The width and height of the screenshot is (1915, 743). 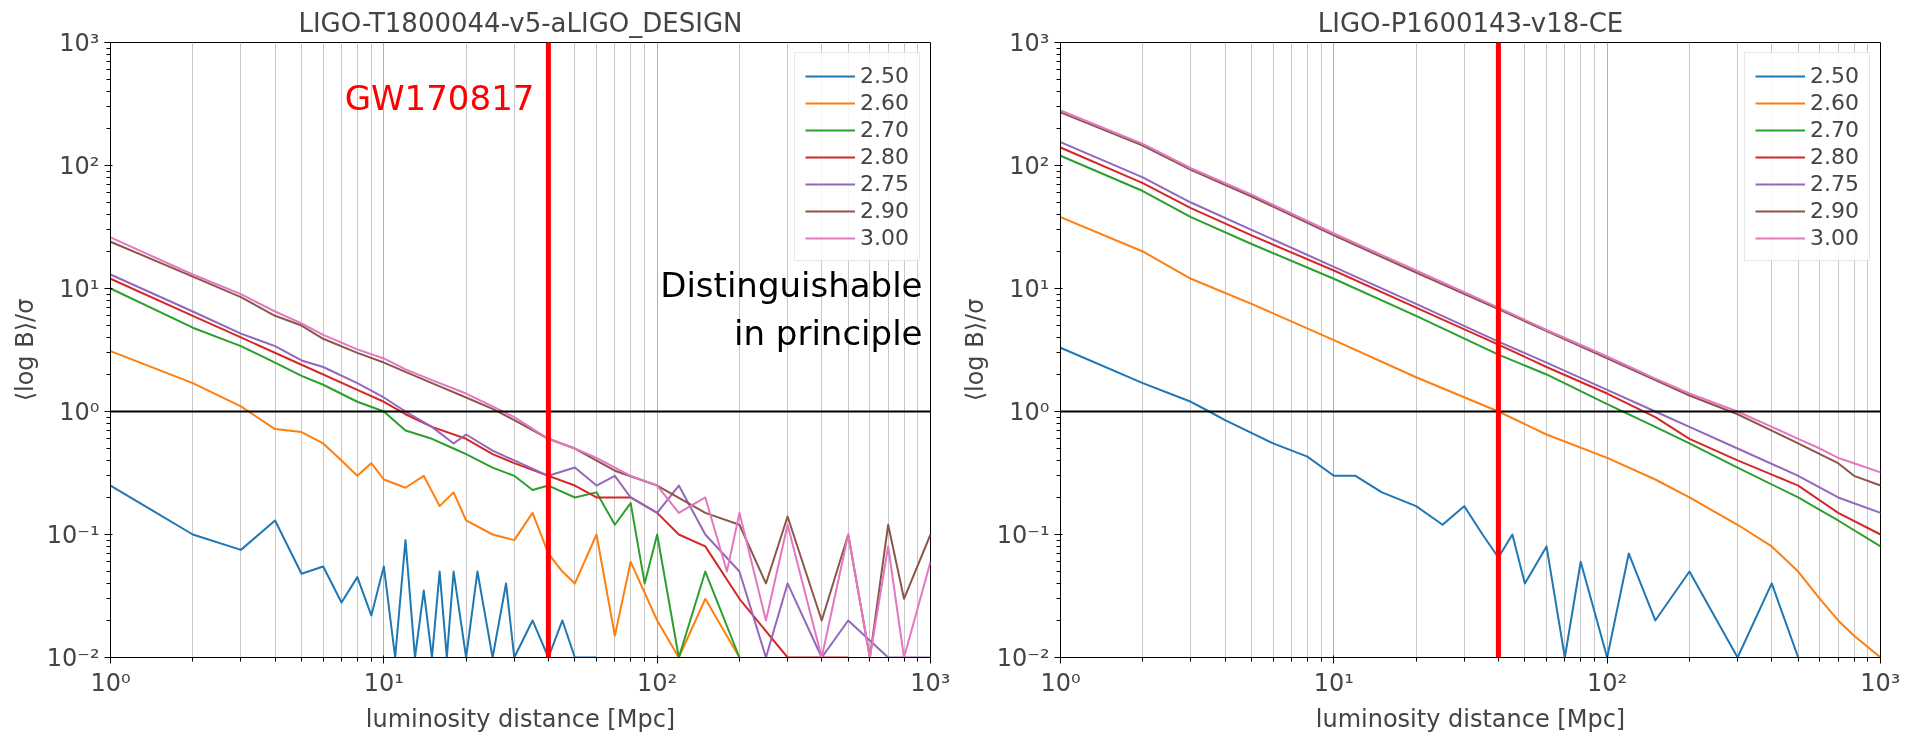 I want to click on annotation: Distinguishable in principle, so click(x=791, y=308).